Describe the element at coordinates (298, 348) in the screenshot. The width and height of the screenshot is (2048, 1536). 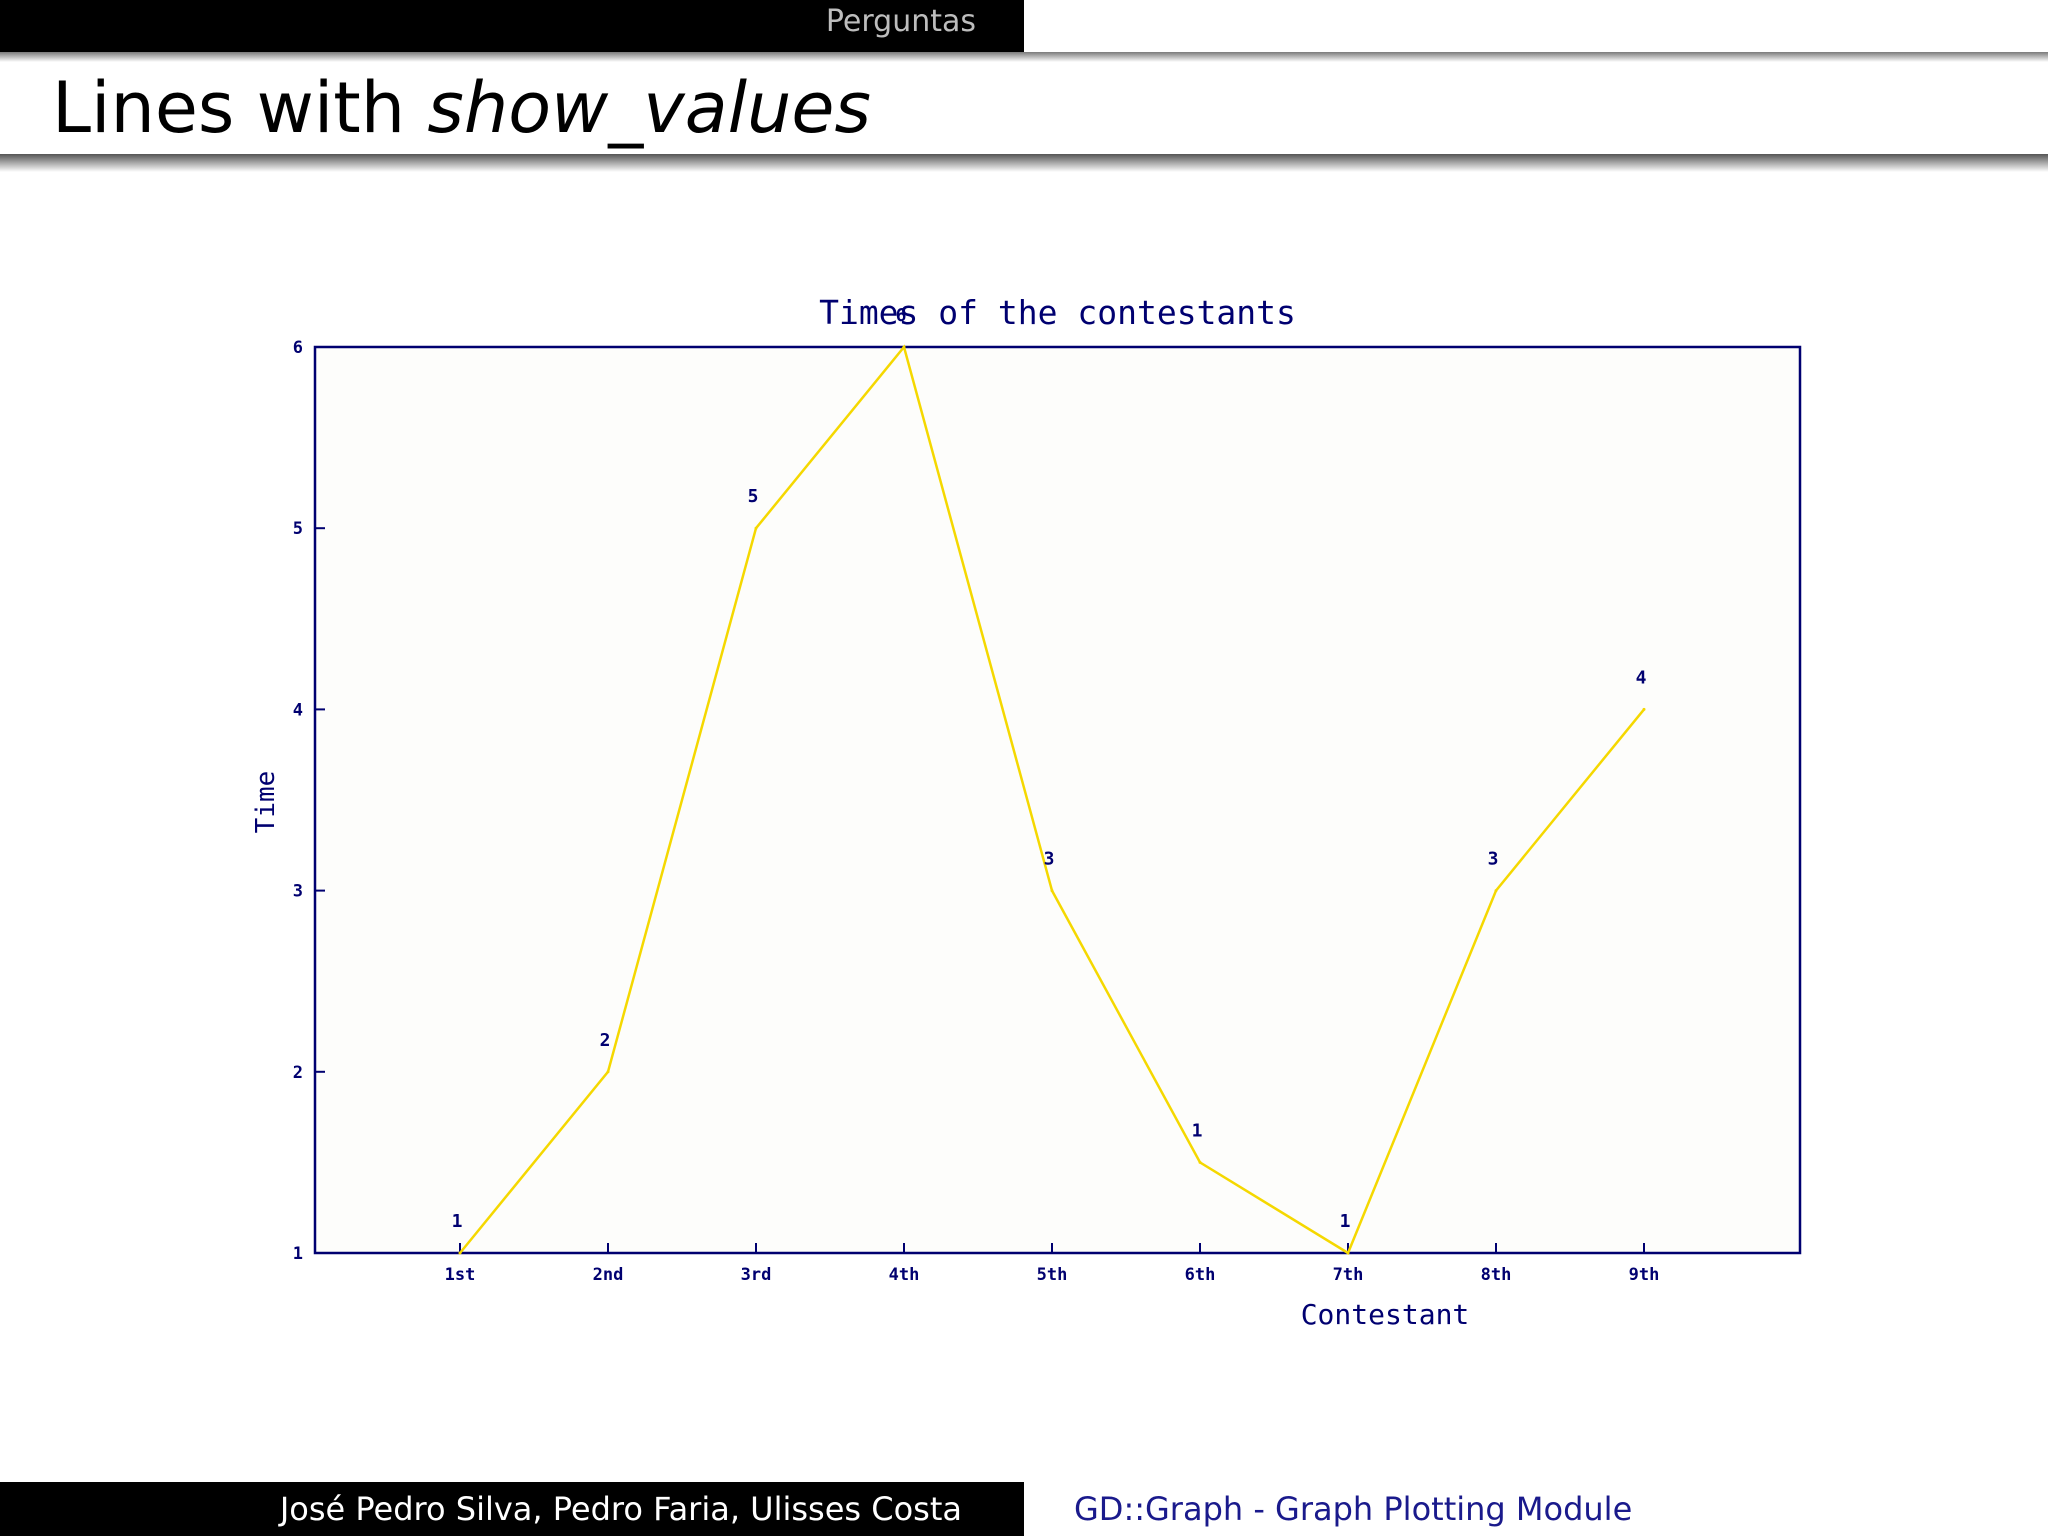
I see `y-tick-label: 6` at that location.